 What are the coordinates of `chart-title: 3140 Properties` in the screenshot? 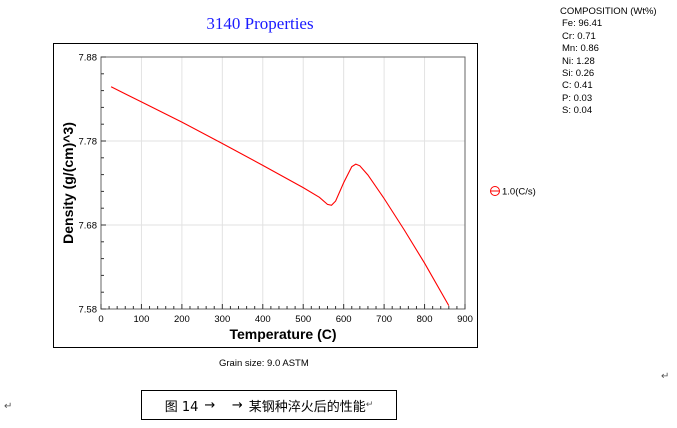 It's located at (260, 23).